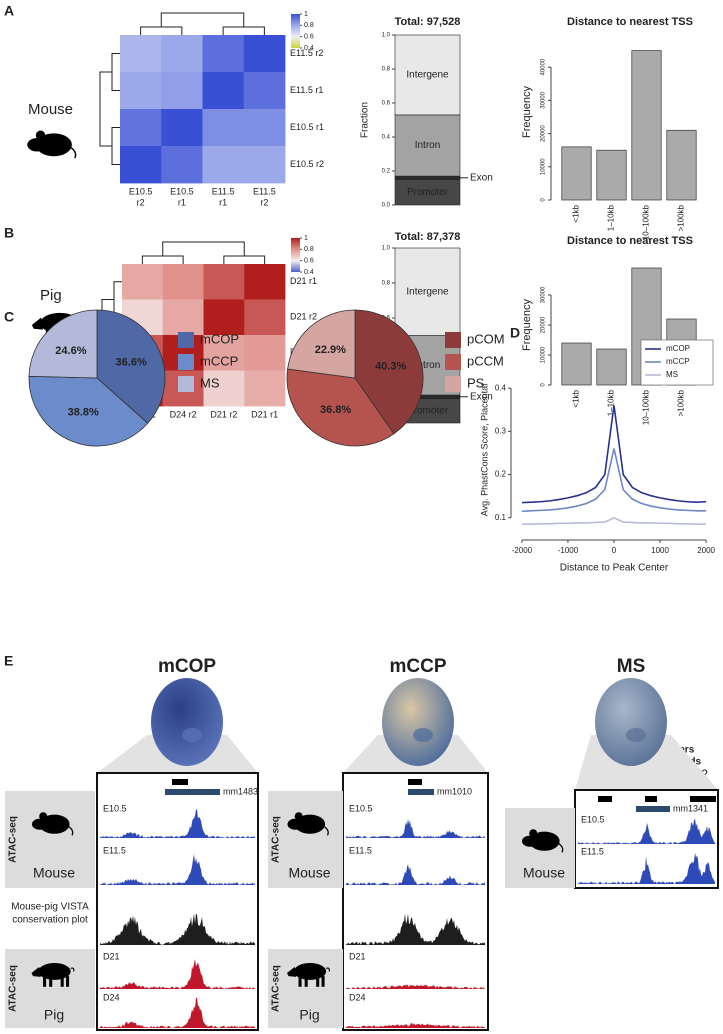 The image size is (723, 1034). Describe the element at coordinates (390, 367) in the screenshot. I see `slice-label: 40.3%` at that location.